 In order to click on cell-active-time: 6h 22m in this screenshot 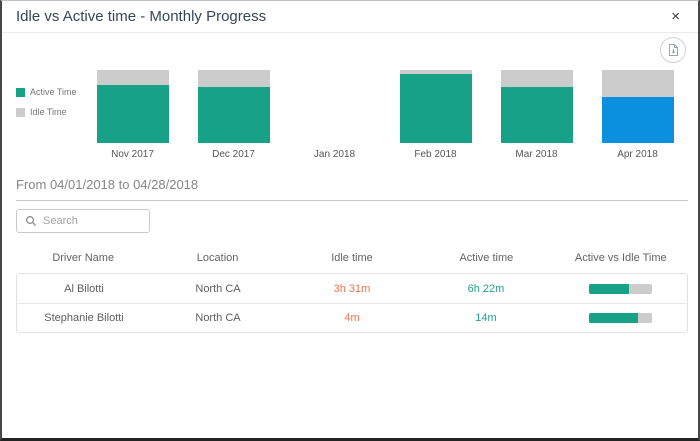, I will do `click(486, 288)`.